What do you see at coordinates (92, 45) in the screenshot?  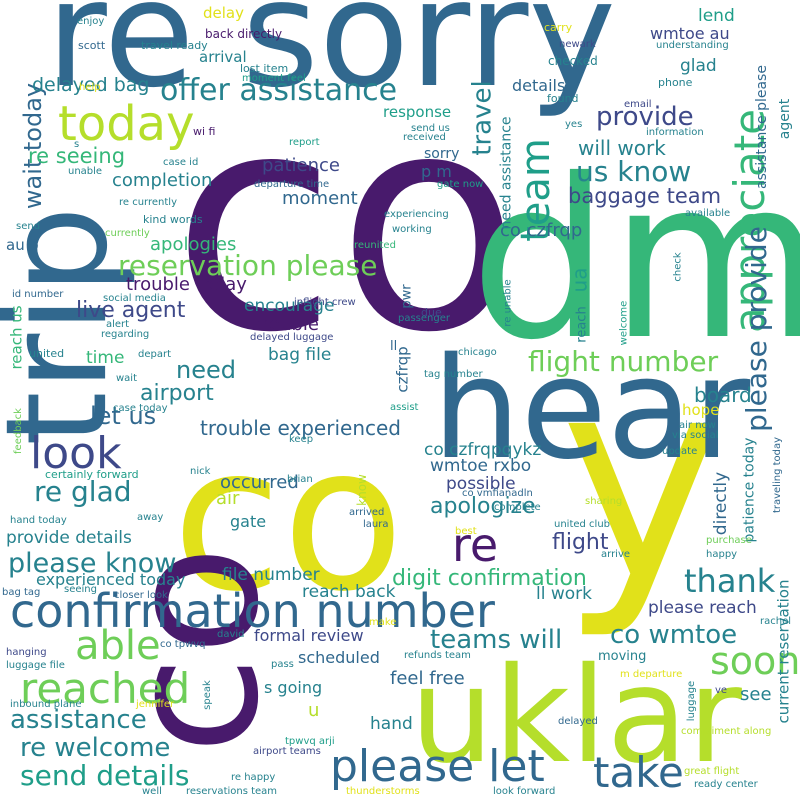 I see `word-scott: scott` at bounding box center [92, 45].